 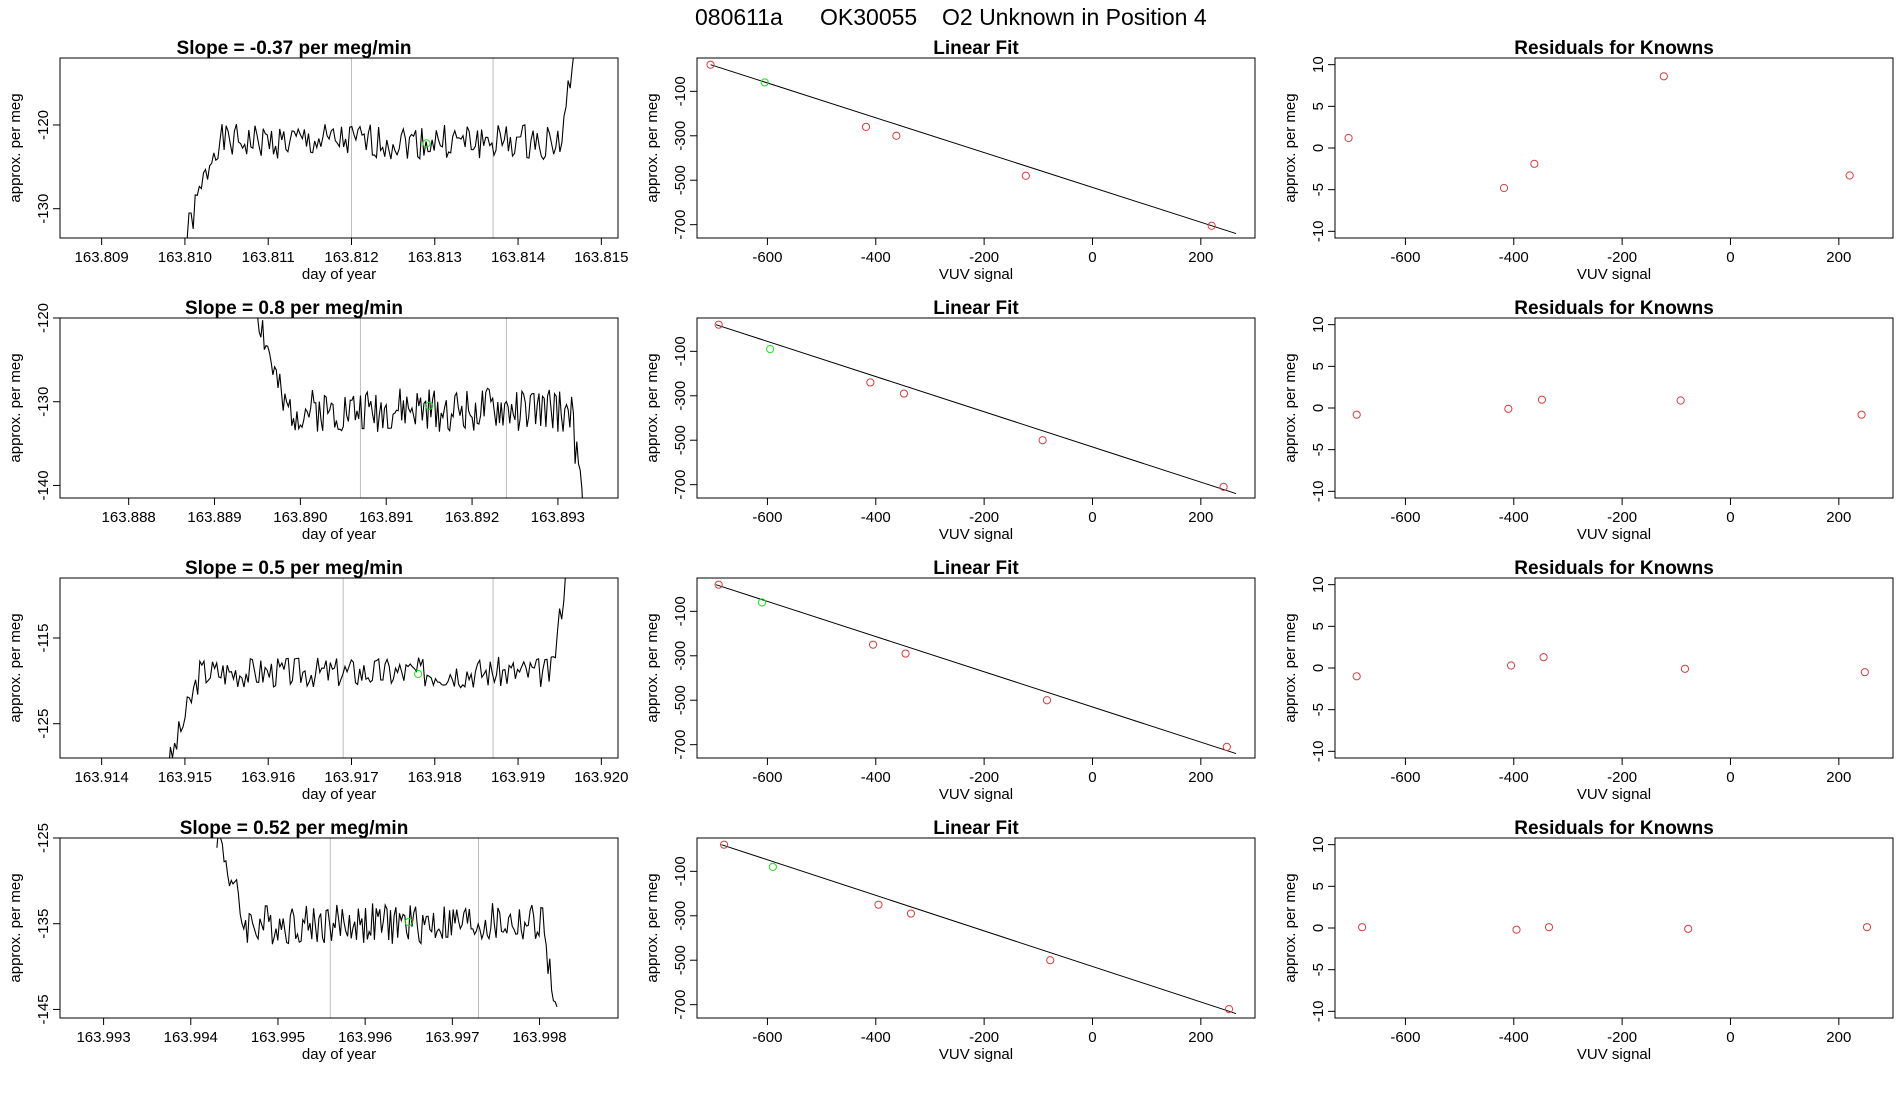 I want to click on fit-x-label: VUV signal, so click(x=976, y=534).